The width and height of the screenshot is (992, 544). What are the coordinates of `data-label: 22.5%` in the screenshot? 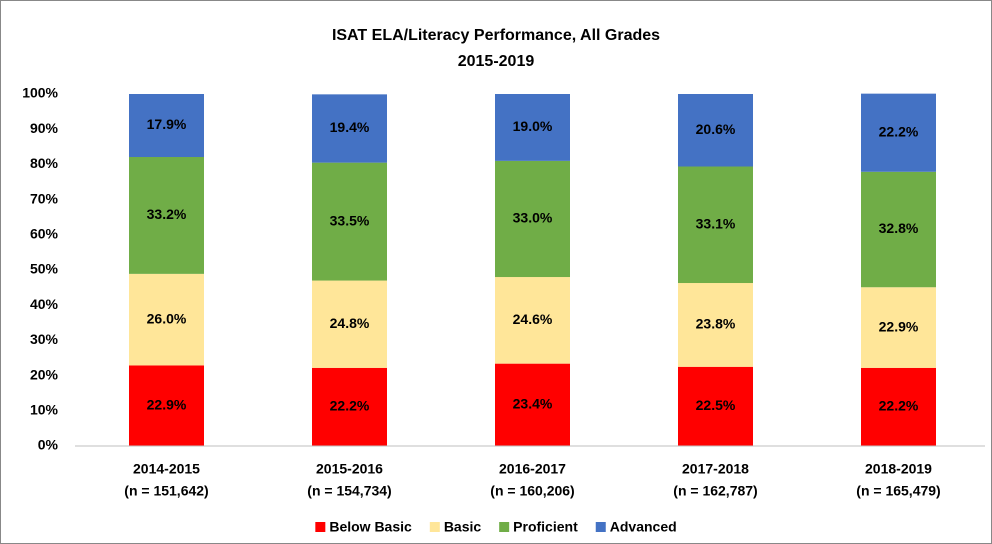 It's located at (716, 405).